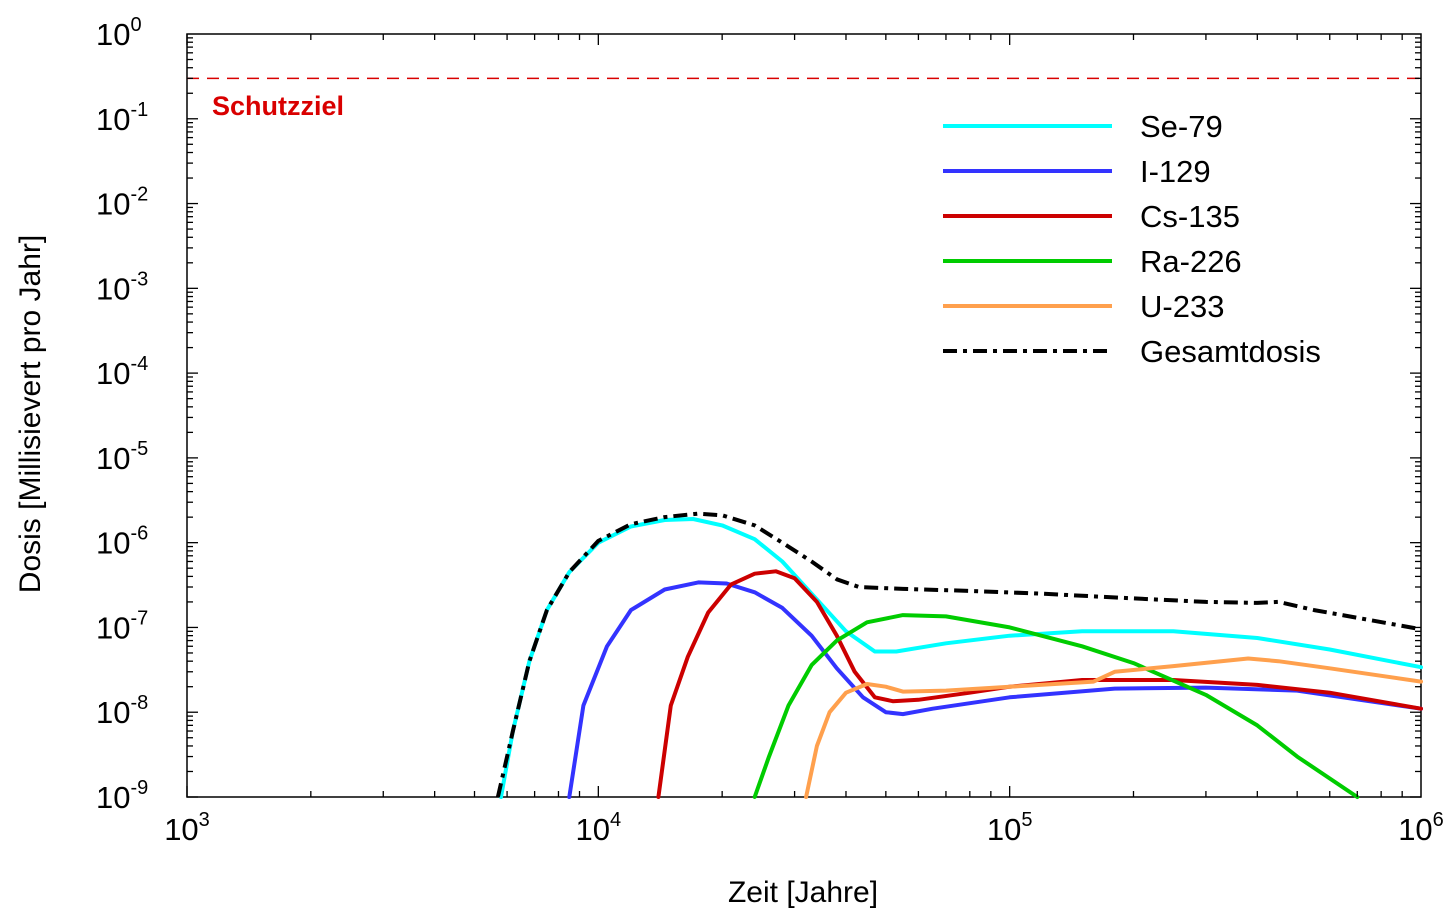  I want to click on reference-line-label: Schutzziel, so click(278, 106).